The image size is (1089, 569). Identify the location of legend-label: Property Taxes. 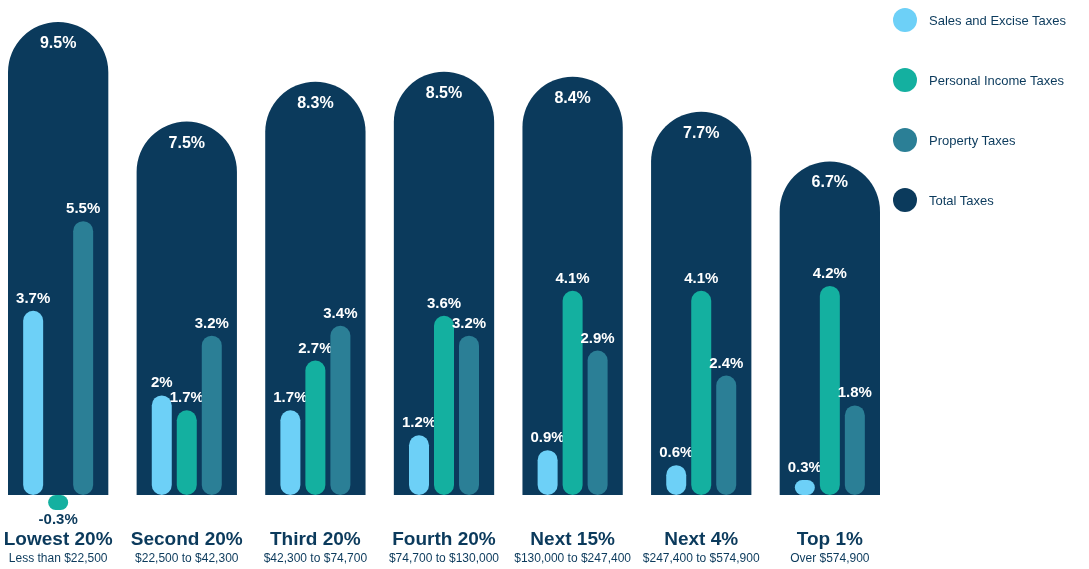
(972, 140).